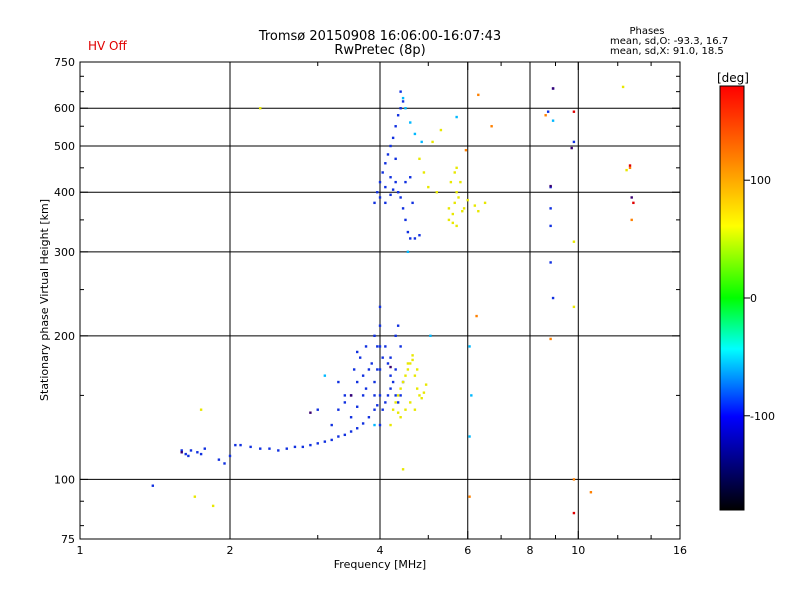 The image size is (800, 600). What do you see at coordinates (68, 539) in the screenshot?
I see `y-tick-label: 75` at bounding box center [68, 539].